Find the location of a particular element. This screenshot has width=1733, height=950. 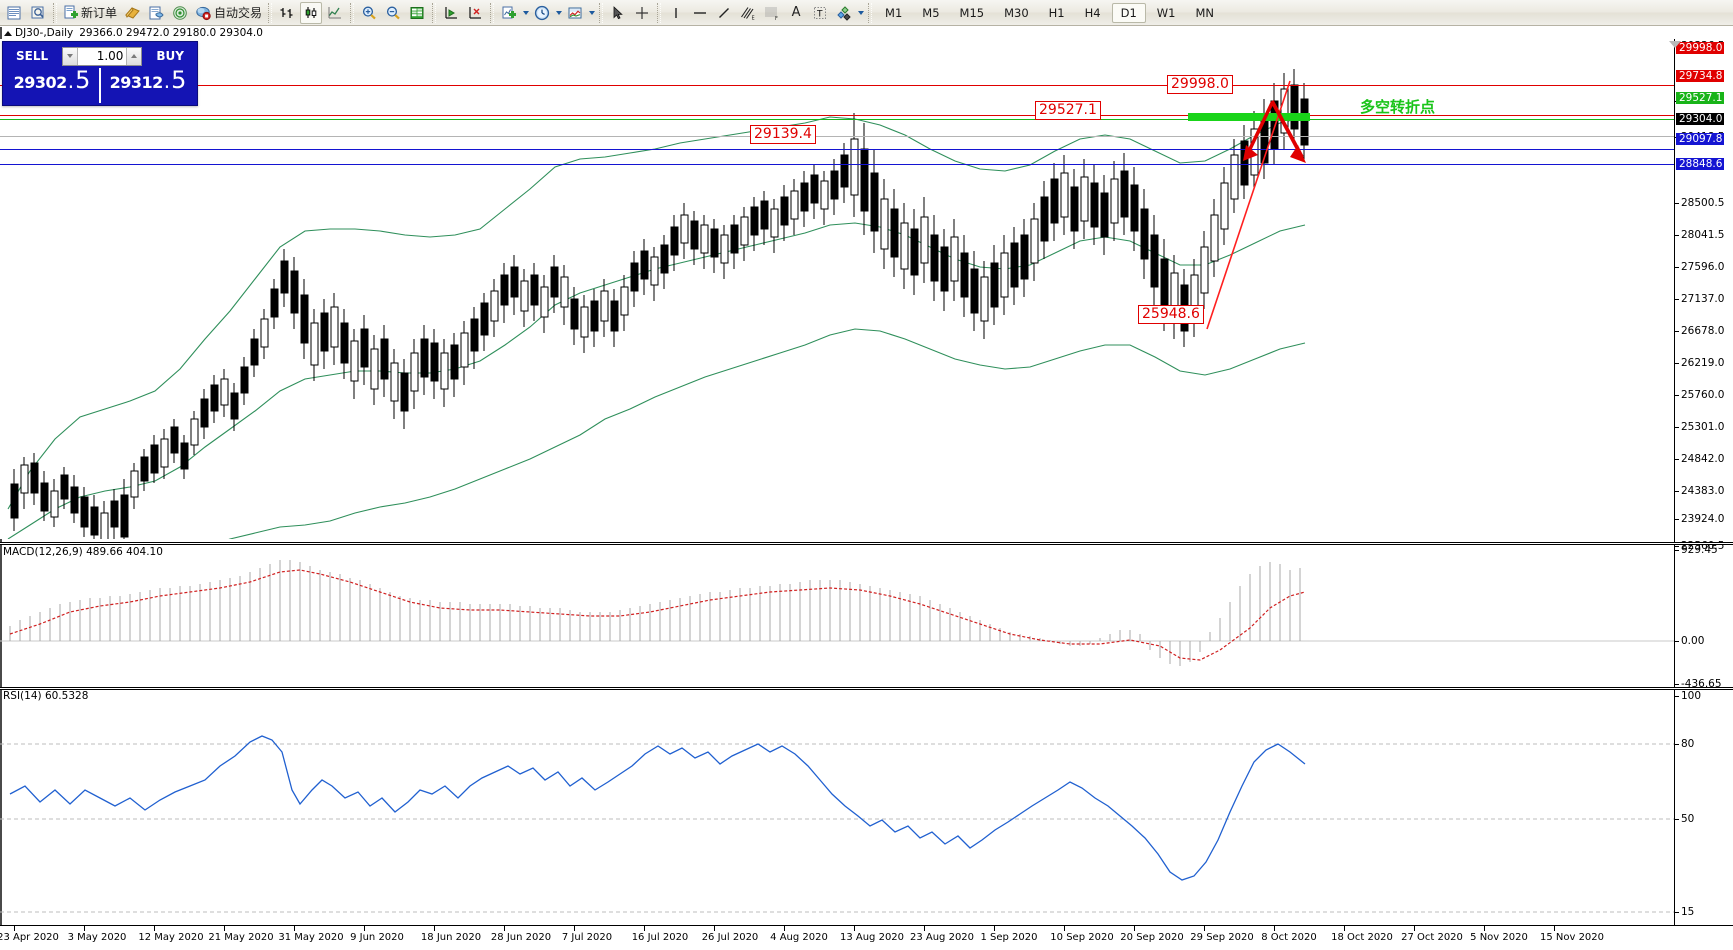

timeframe-w1: W1 is located at coordinates (1166, 12).